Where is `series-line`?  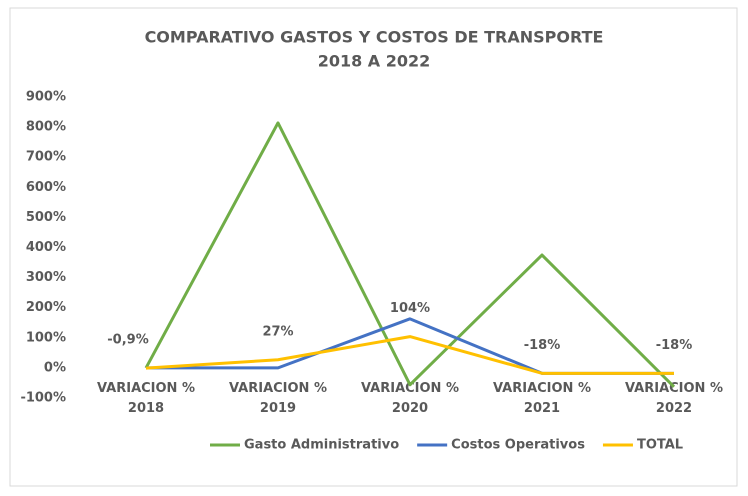 series-line is located at coordinates (409, 355).